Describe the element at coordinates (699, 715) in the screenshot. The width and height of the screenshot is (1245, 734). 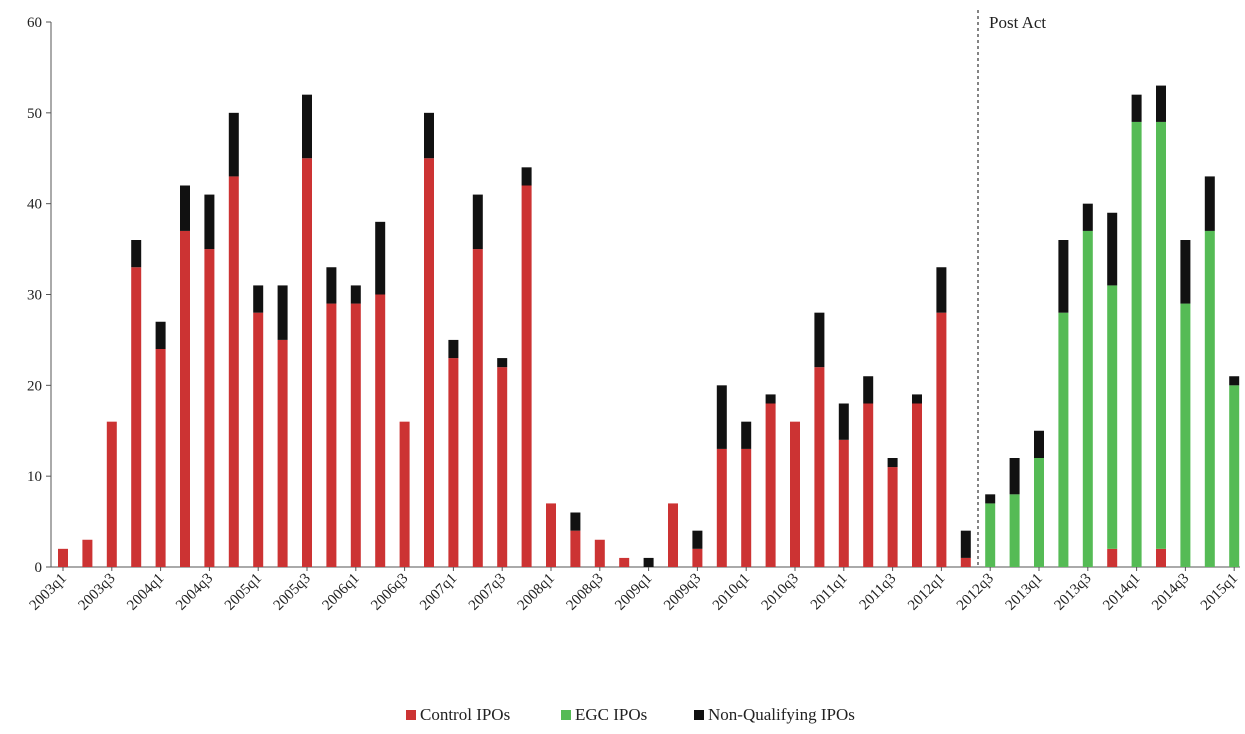
I see `legend-swatch-non-qualifying-ipos` at that location.